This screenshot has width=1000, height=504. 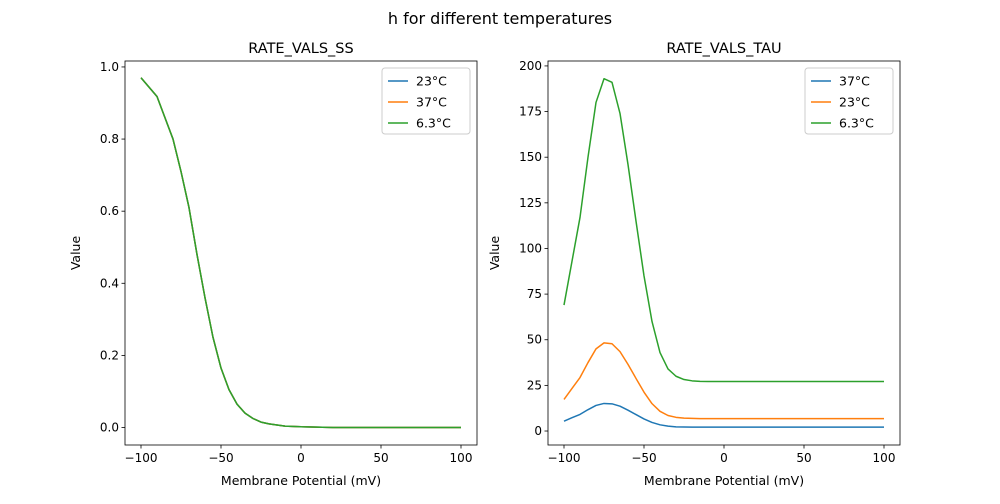 I want to click on y-tick-label: 125, so click(x=530, y=203).